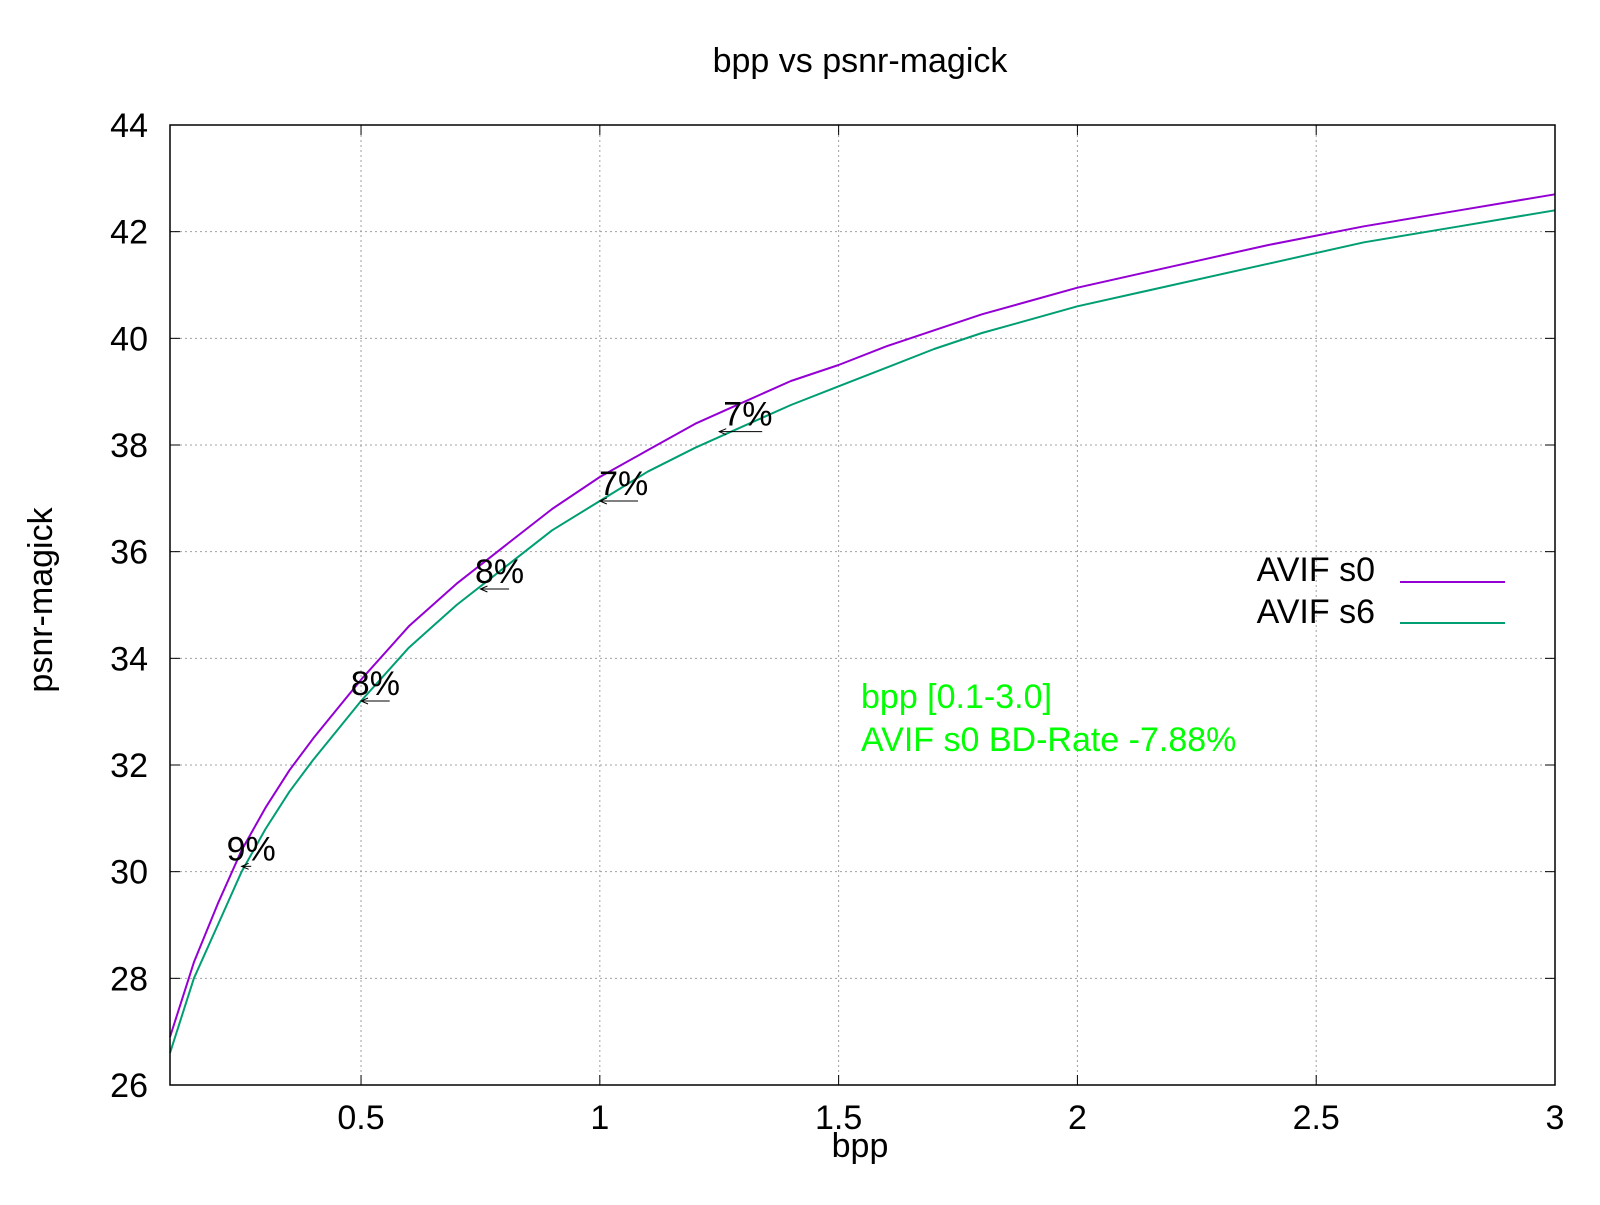  Describe the element at coordinates (1381, 591) in the screenshot. I see `legend: AVIF s0 AVIF s6` at that location.